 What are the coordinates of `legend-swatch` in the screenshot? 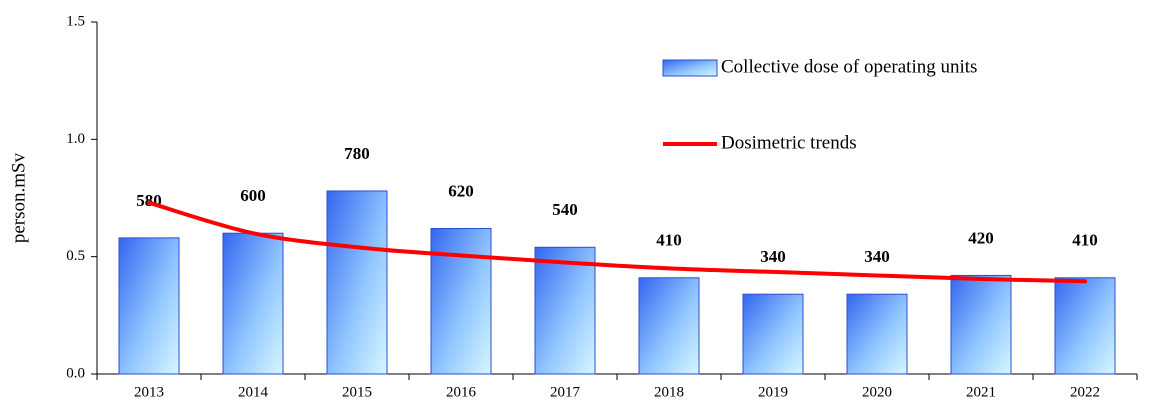 It's located at (690, 68).